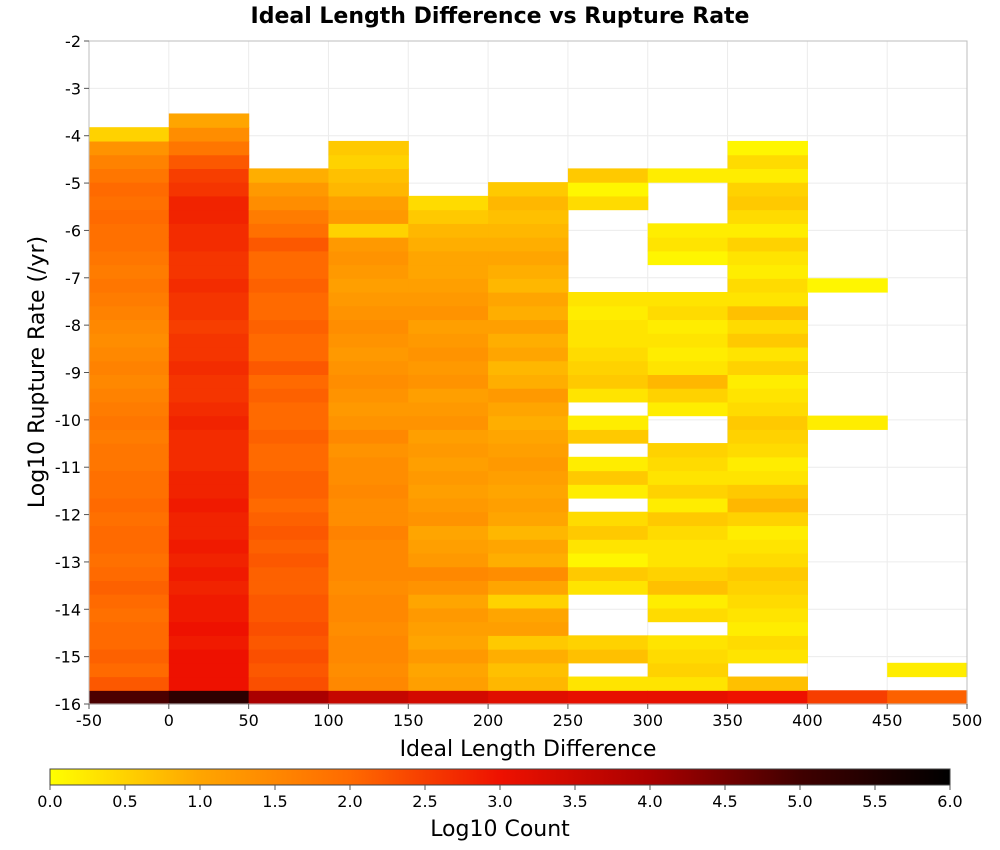 The width and height of the screenshot is (1000, 850). What do you see at coordinates (68, 562) in the screenshot?
I see `y-tick-label: -13` at bounding box center [68, 562].